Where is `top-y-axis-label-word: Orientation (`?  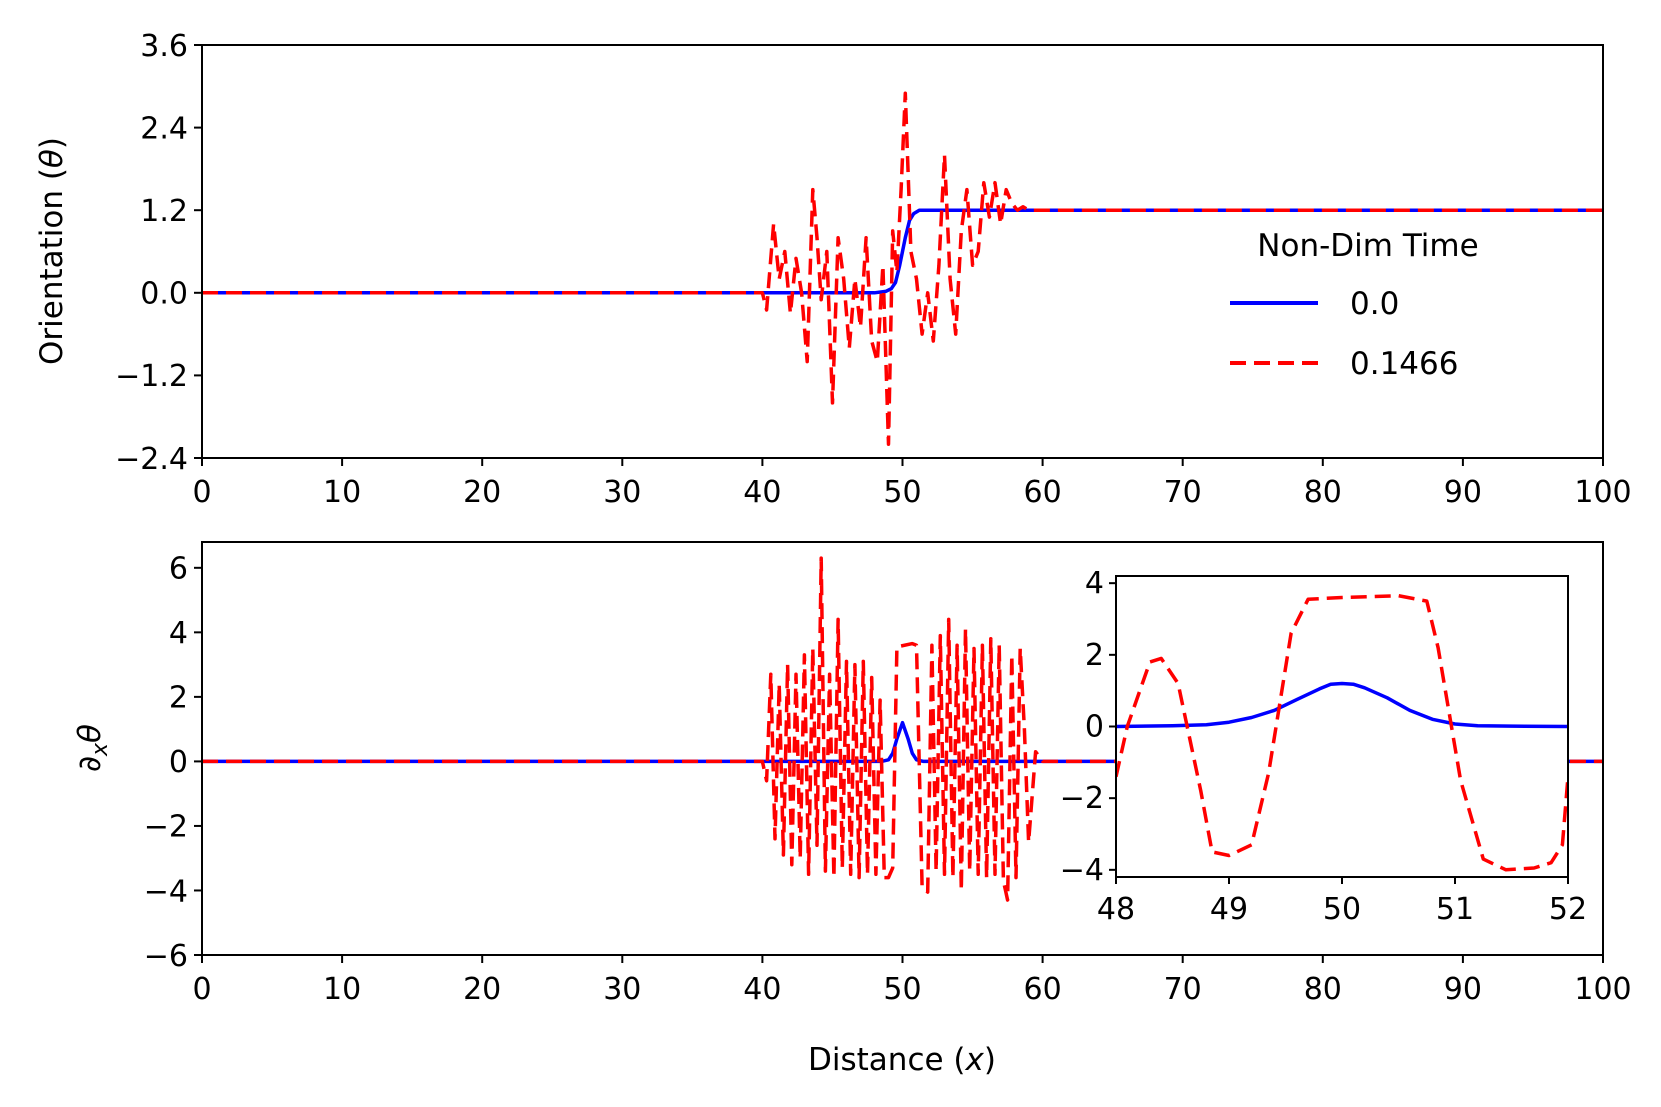 top-y-axis-label-word: Orientation ( is located at coordinates (52, 266).